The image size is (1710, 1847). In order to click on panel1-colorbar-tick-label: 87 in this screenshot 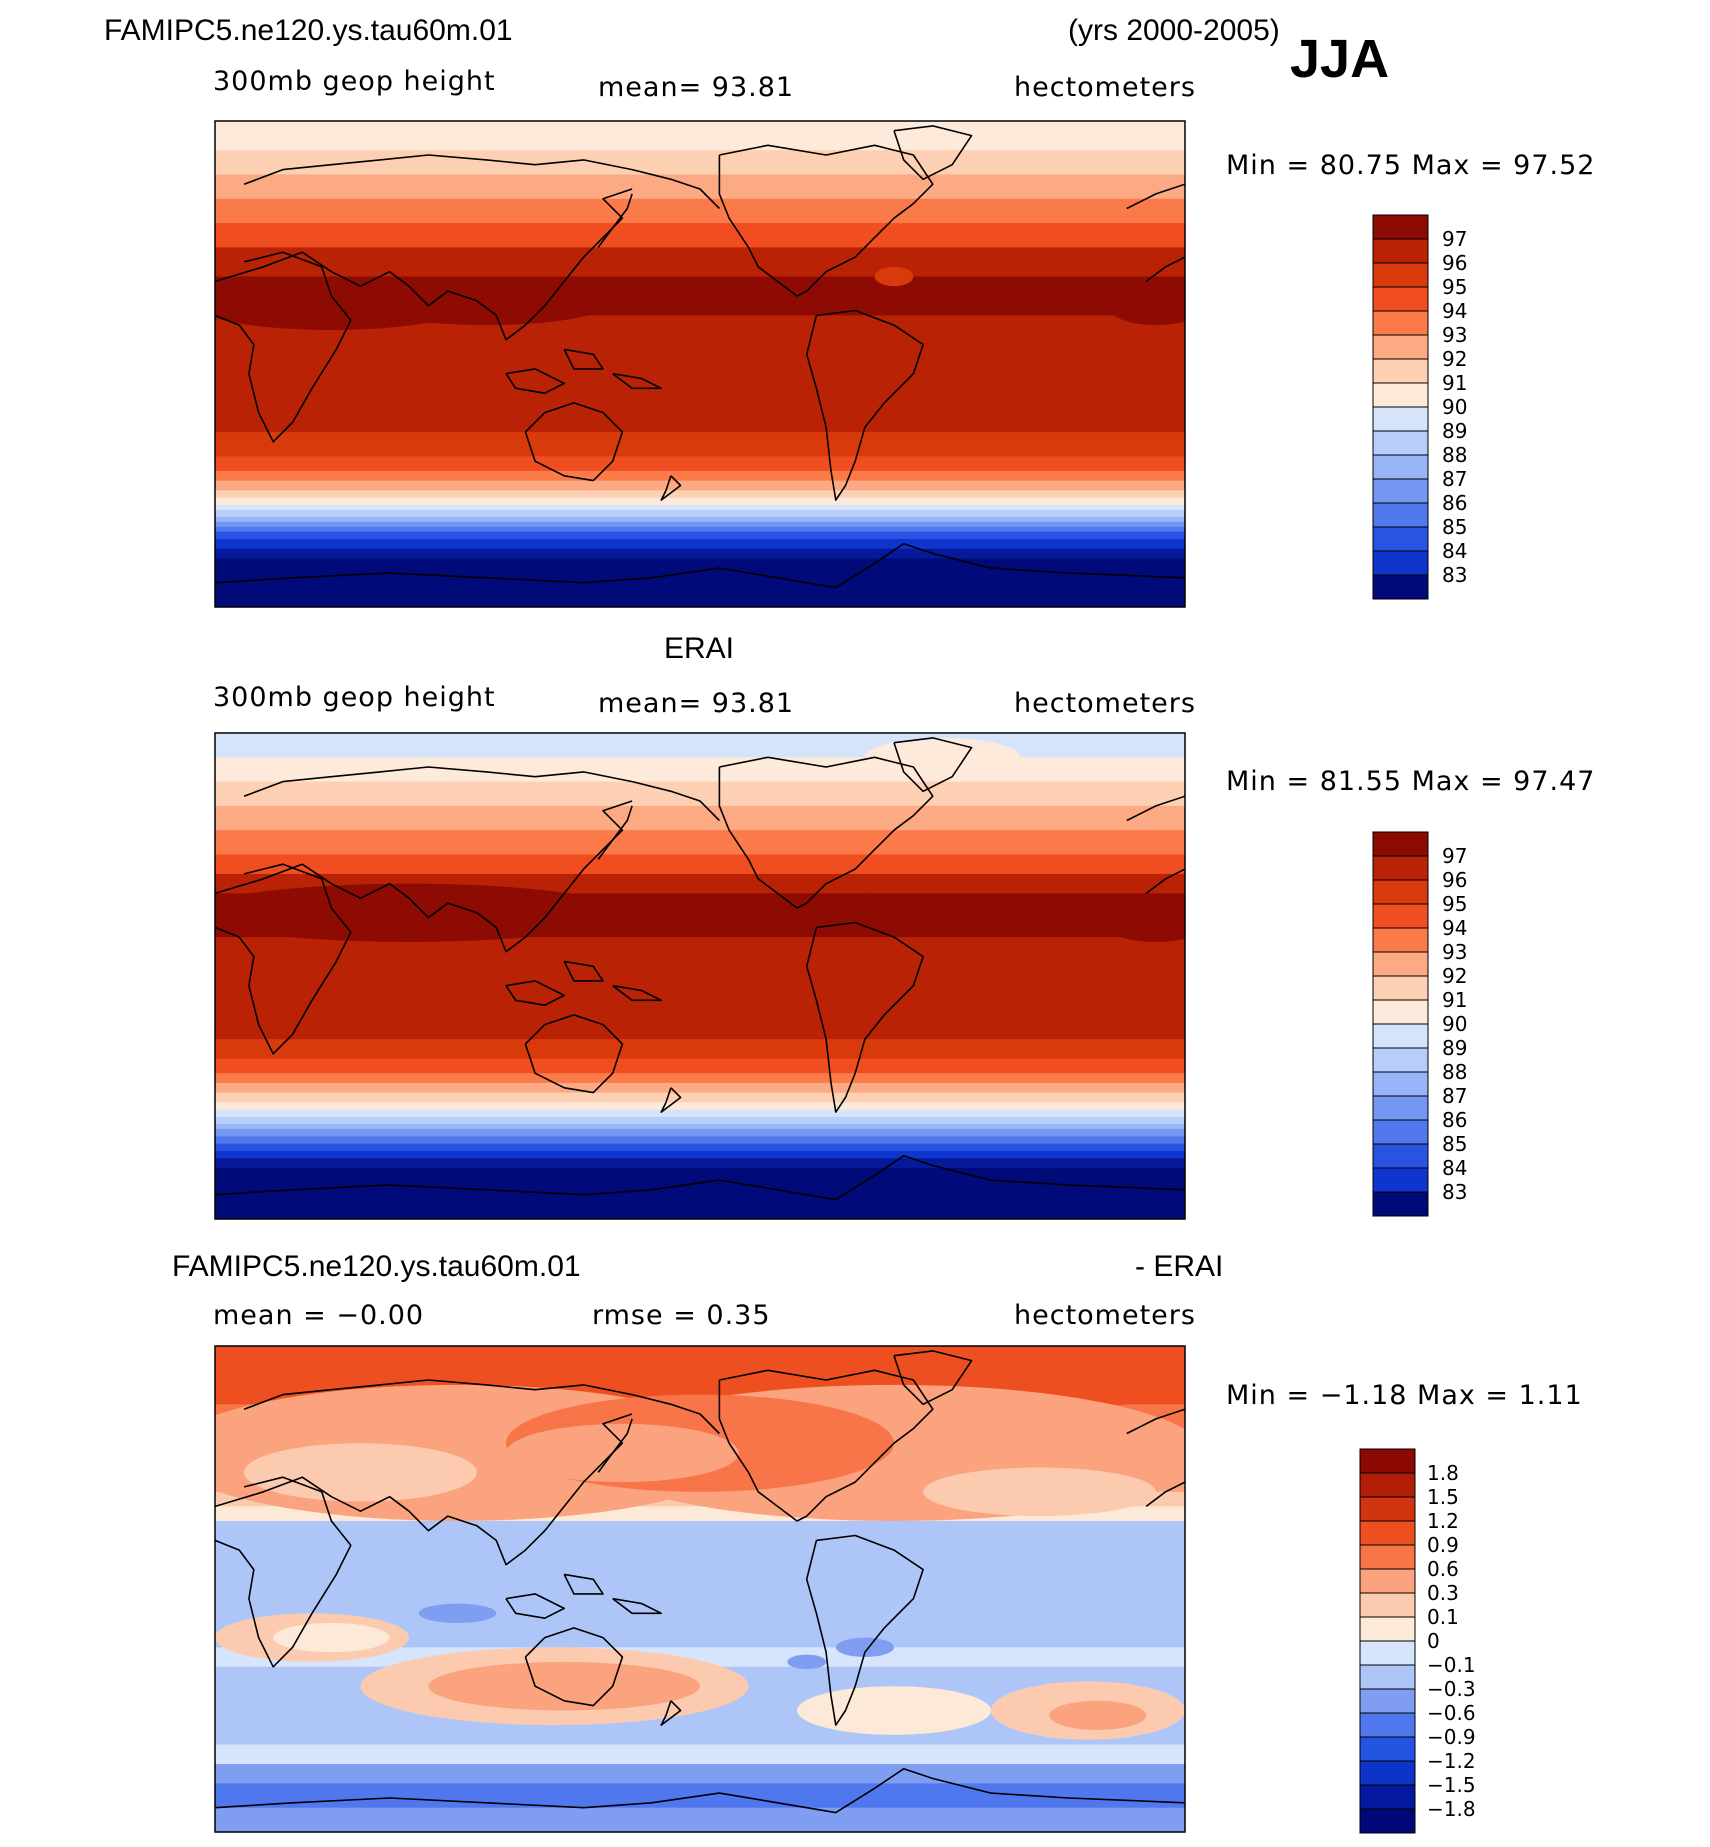, I will do `click(1454, 479)`.